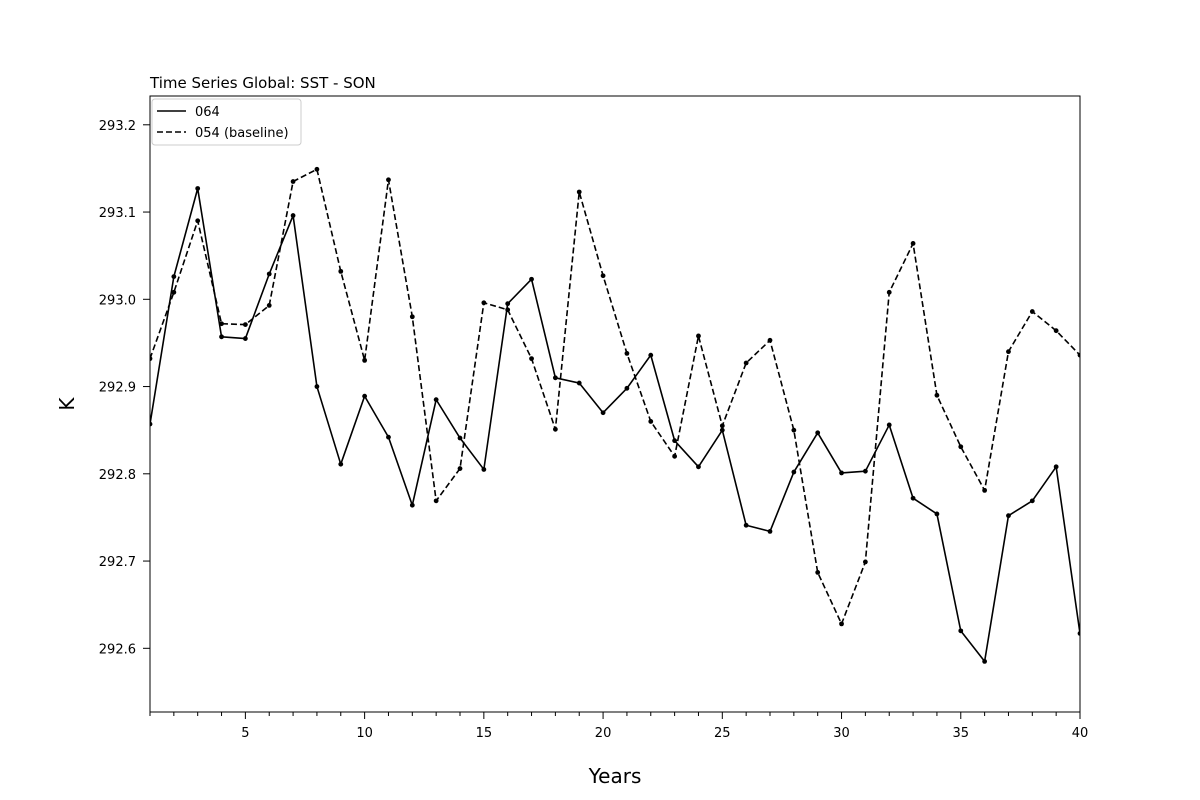 The height and width of the screenshot is (800, 1200). I want to click on x-tick-label: 35, so click(960, 733).